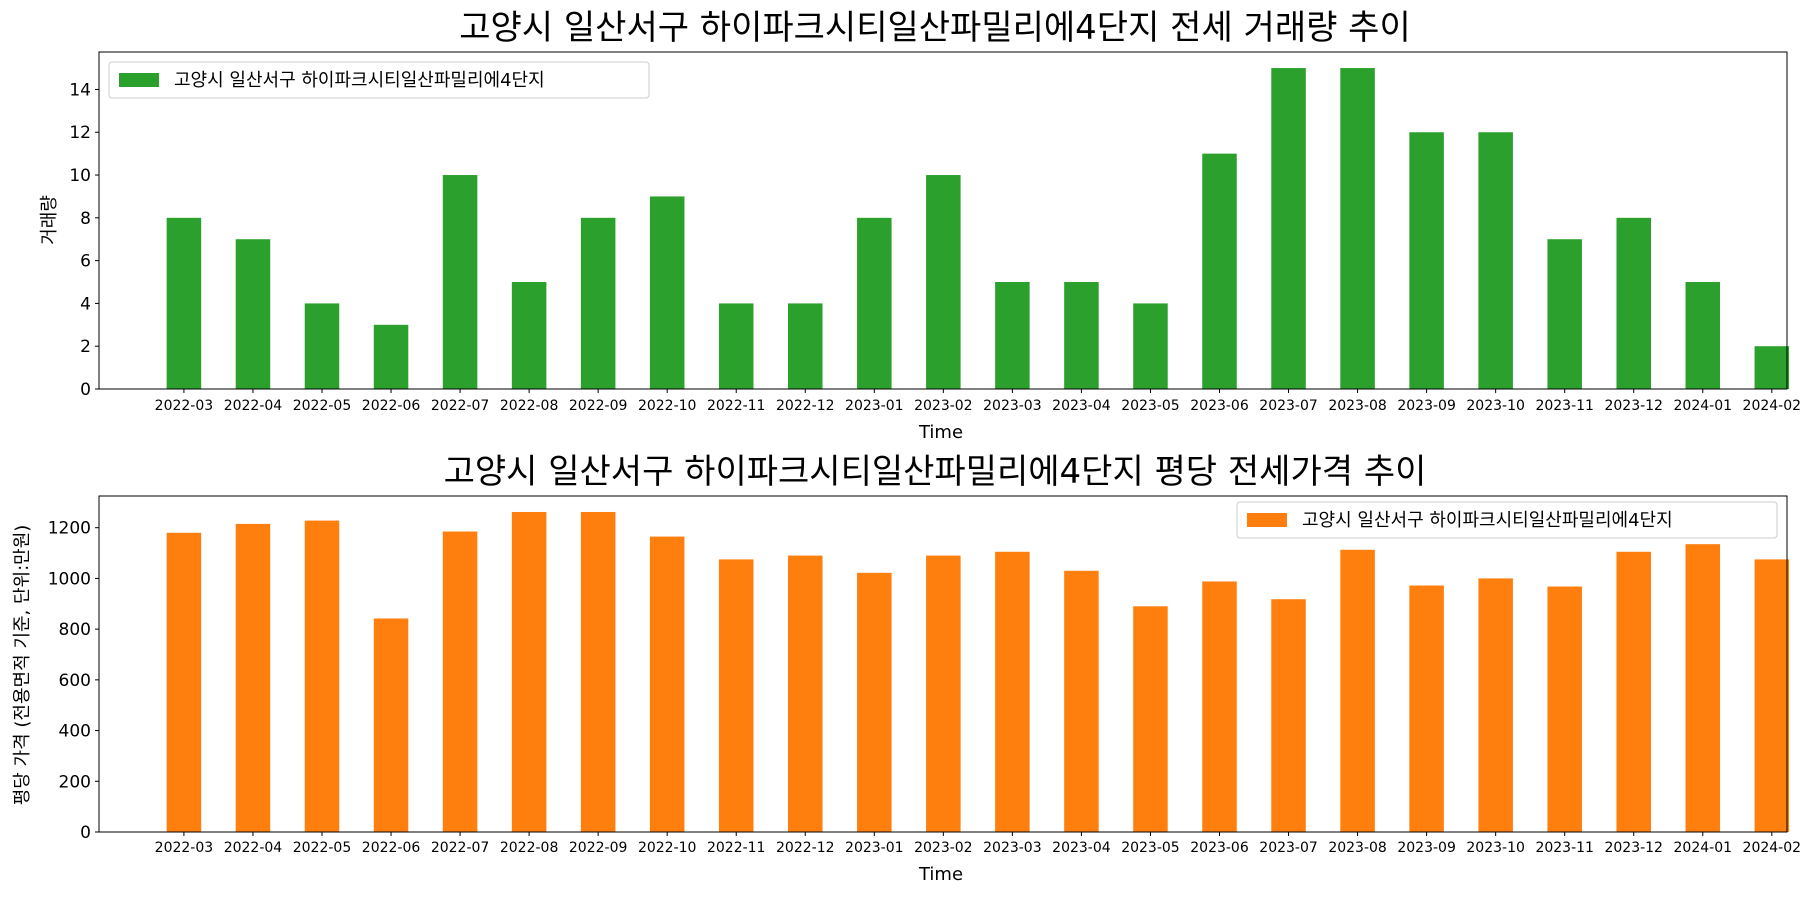 The width and height of the screenshot is (1800, 900). I want to click on y-tick-label: 0, so click(85, 833).